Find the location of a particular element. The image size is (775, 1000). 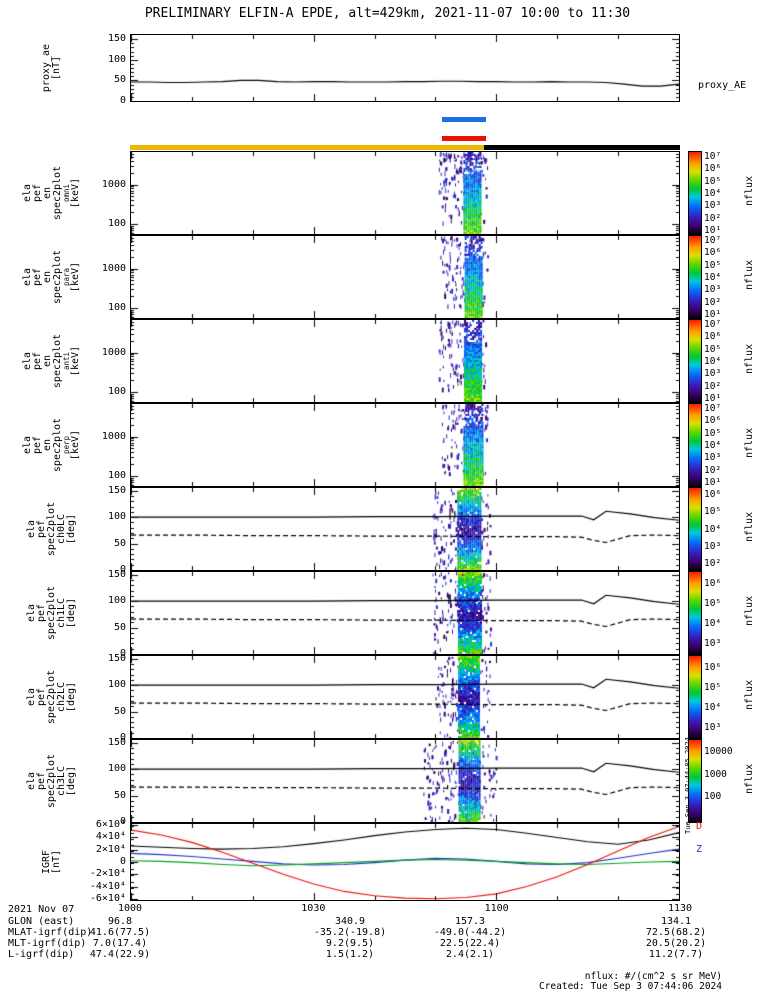

en_anti-spectrogram-canvas is located at coordinates (405, 361).